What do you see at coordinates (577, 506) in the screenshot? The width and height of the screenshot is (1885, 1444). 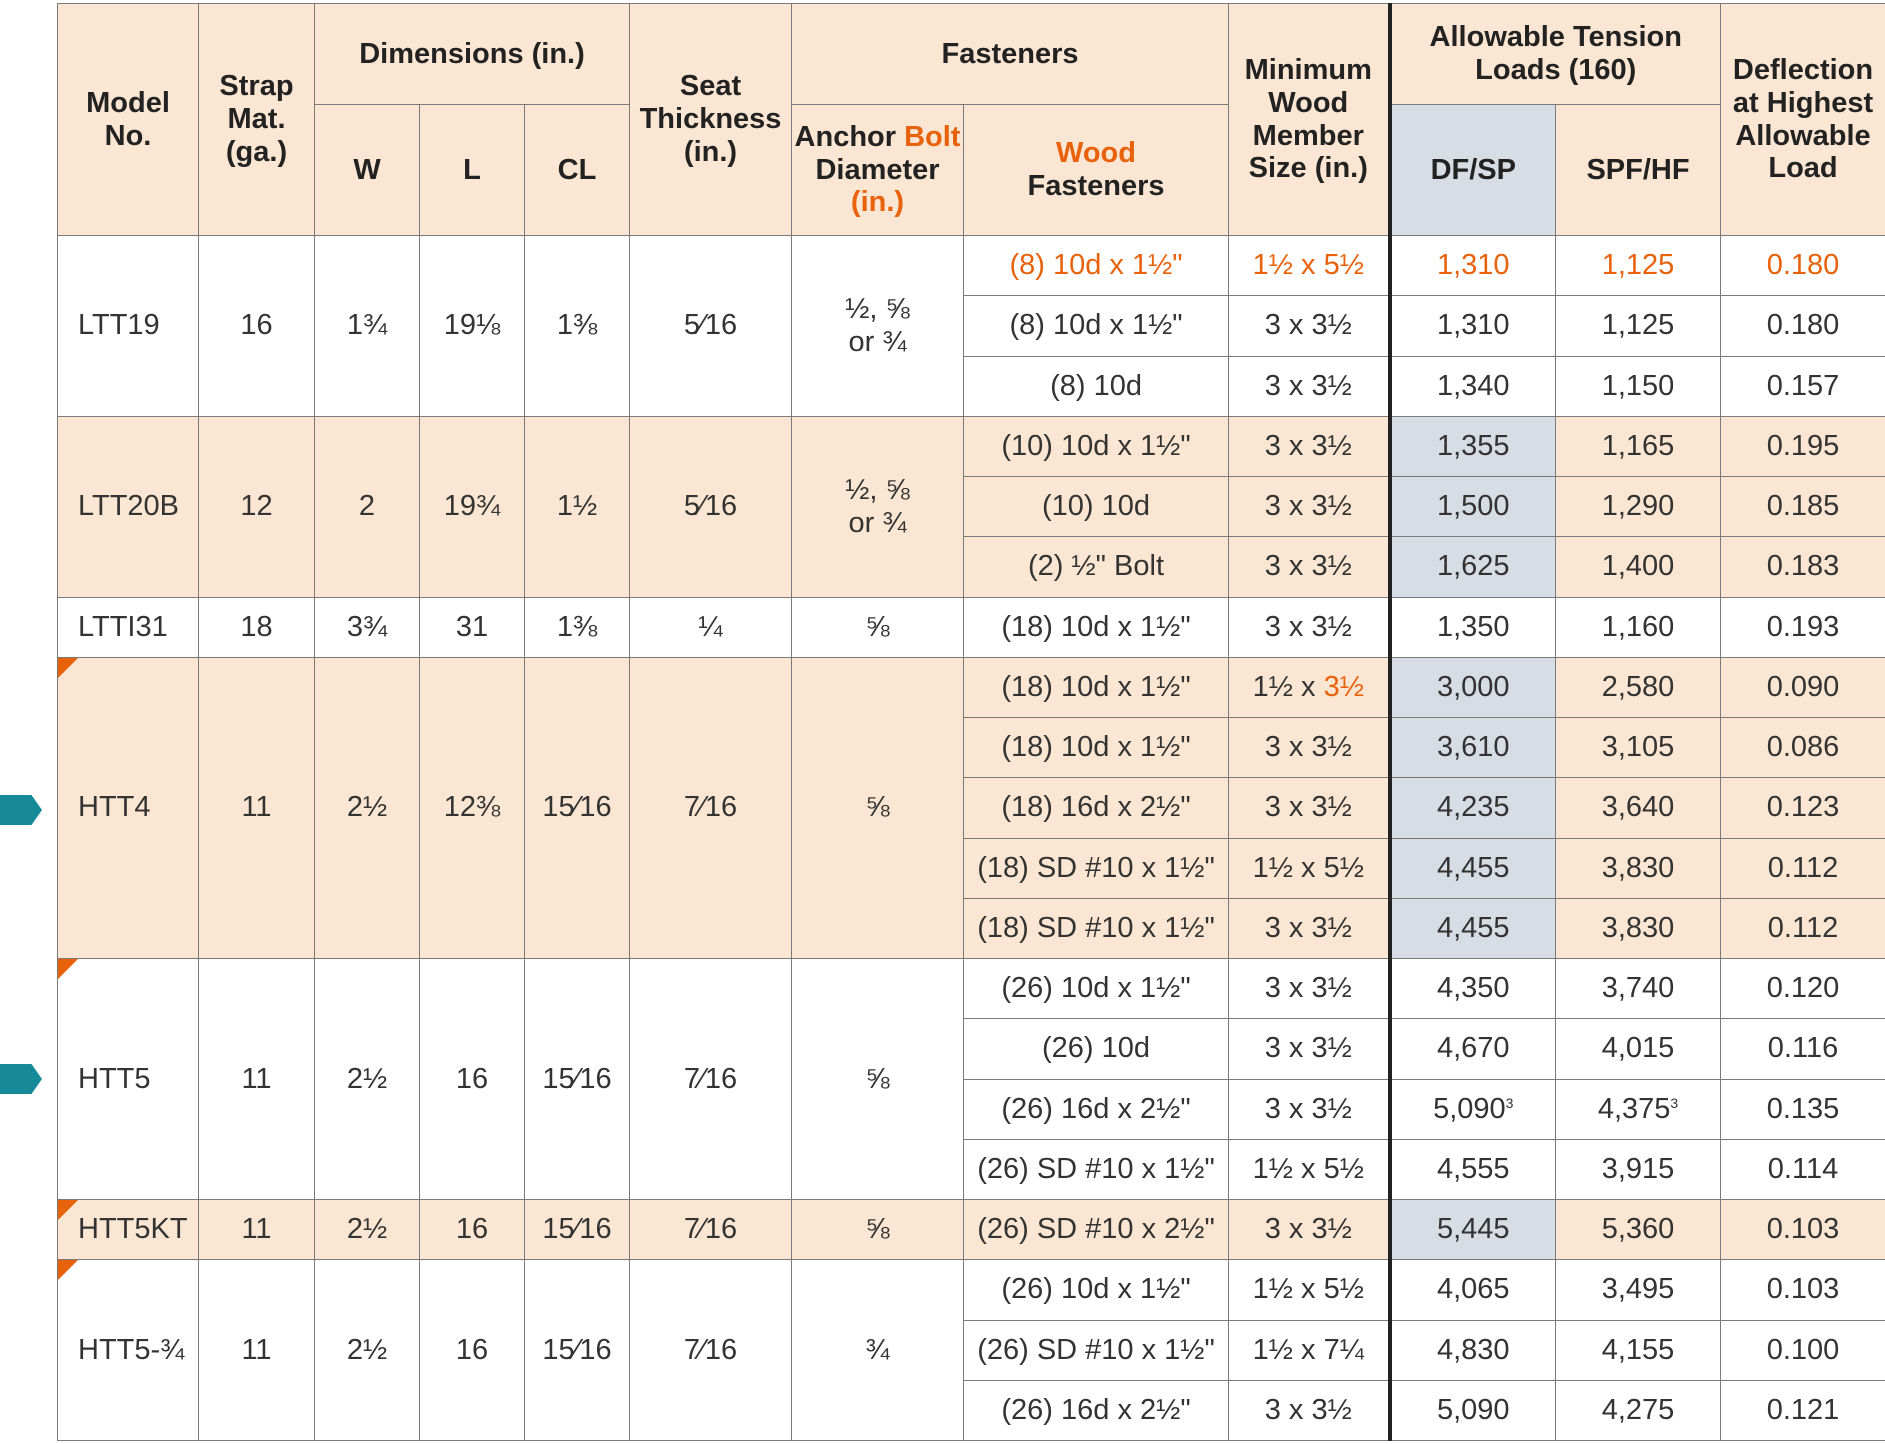 I see `cl-cell: 1½` at bounding box center [577, 506].